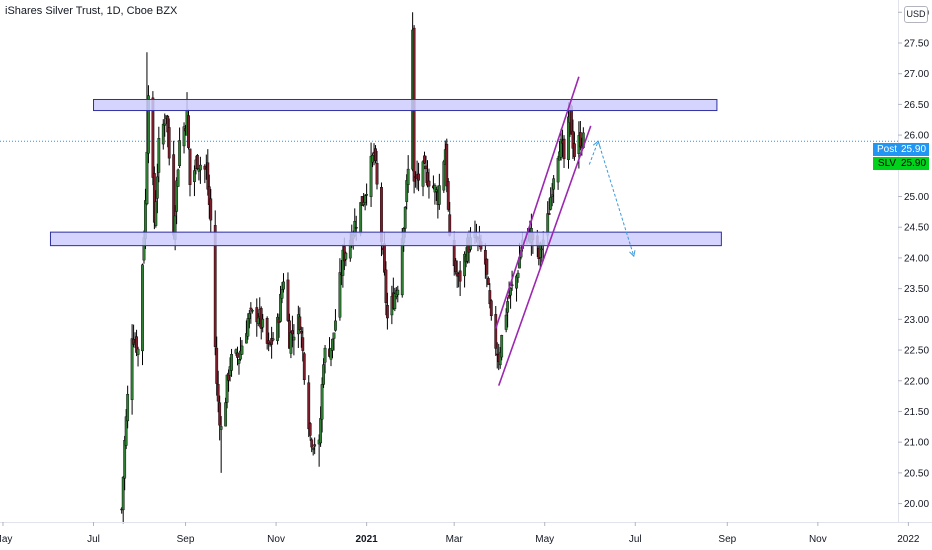  I want to click on ticker-tag-label: SLV, so click(887, 163).